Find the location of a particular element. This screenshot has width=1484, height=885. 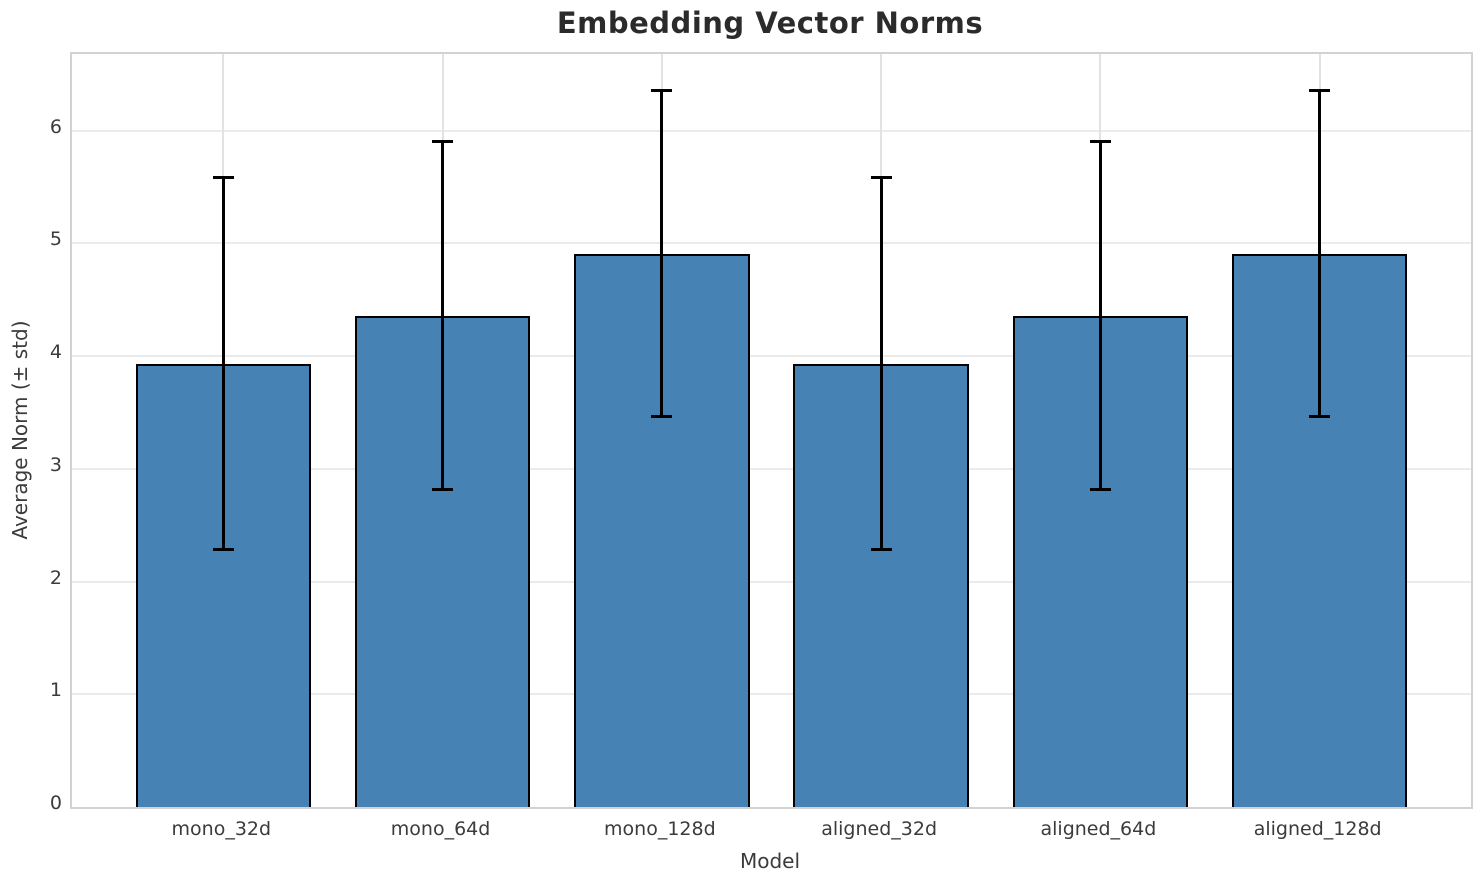

y-tick-label: 1 is located at coordinates (55, 690).